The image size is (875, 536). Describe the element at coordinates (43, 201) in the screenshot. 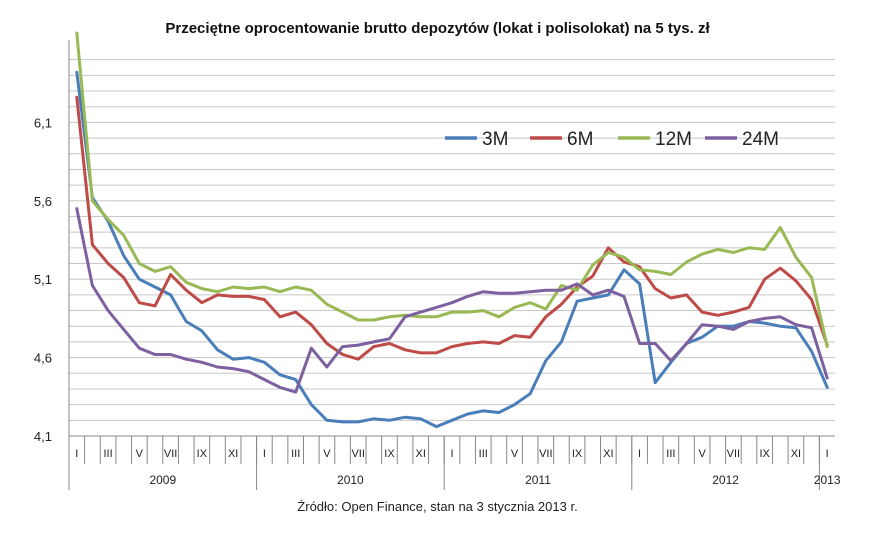

I see `y-tick-label: 5,6` at that location.